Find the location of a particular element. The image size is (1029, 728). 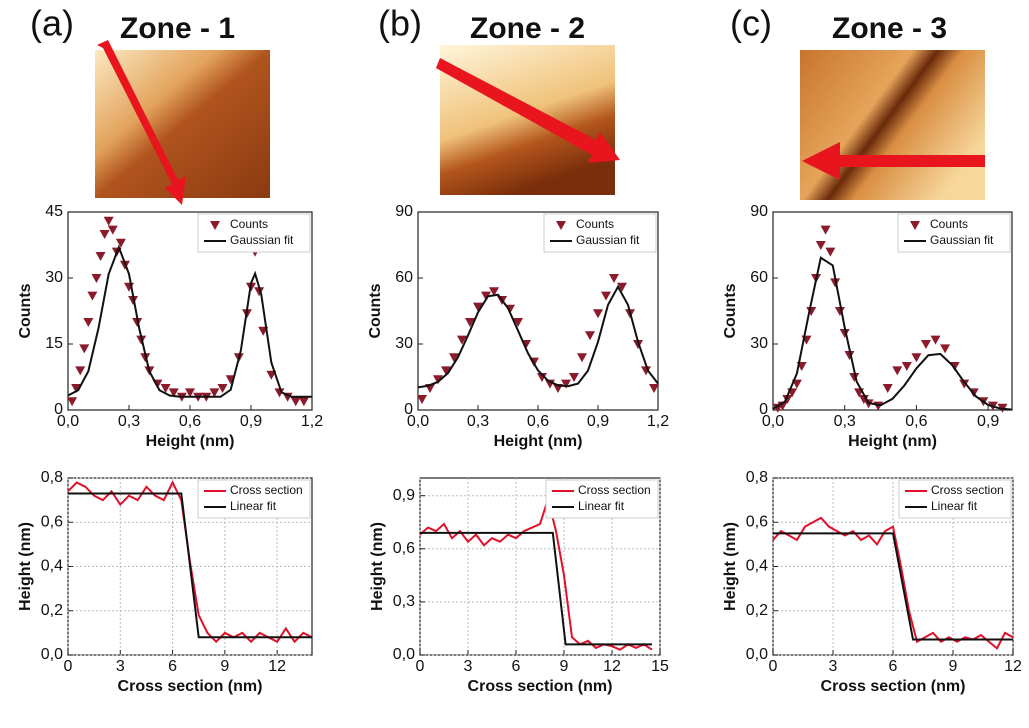

y-tick-label: 0,3 is located at coordinates (404, 601).